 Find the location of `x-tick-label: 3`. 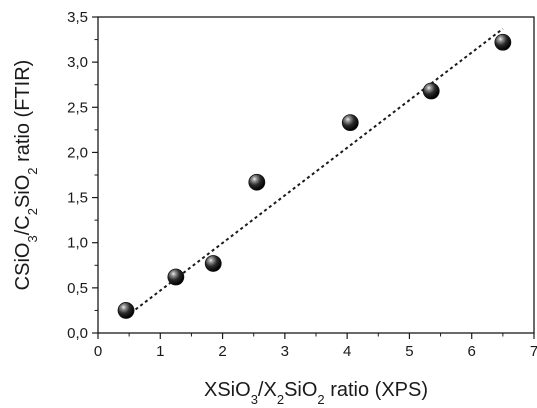

x-tick-label: 3 is located at coordinates (285, 351).